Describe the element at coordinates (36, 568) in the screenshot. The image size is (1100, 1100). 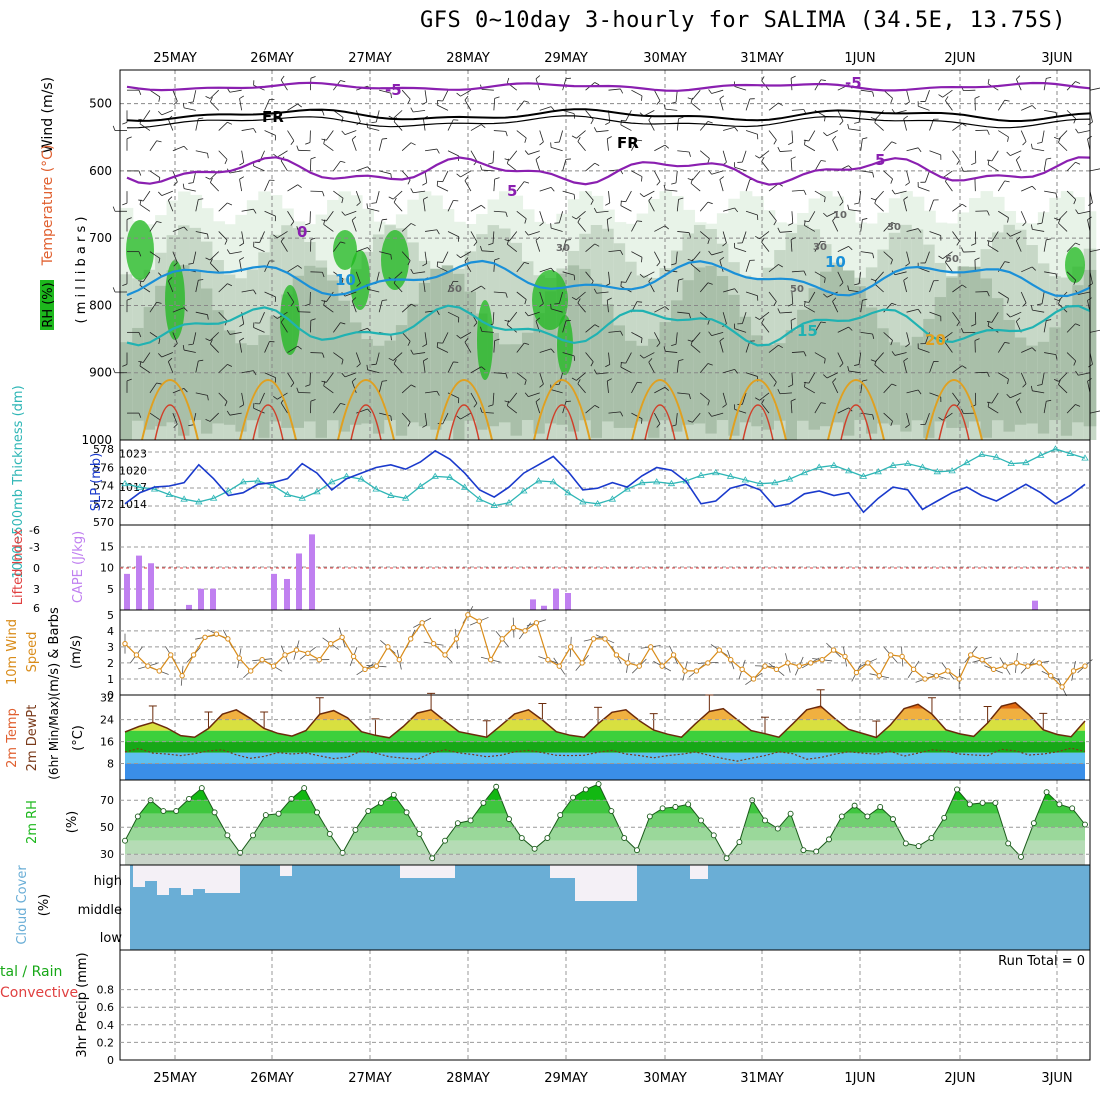
I see `li-tick-label: 0` at that location.